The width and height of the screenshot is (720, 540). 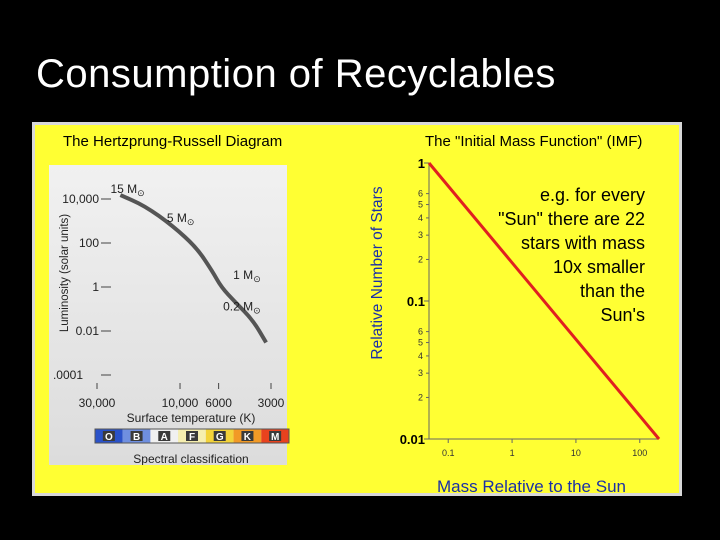 What do you see at coordinates (127, 190) in the screenshot?
I see `hr-mass-label: 15 M⊙` at bounding box center [127, 190].